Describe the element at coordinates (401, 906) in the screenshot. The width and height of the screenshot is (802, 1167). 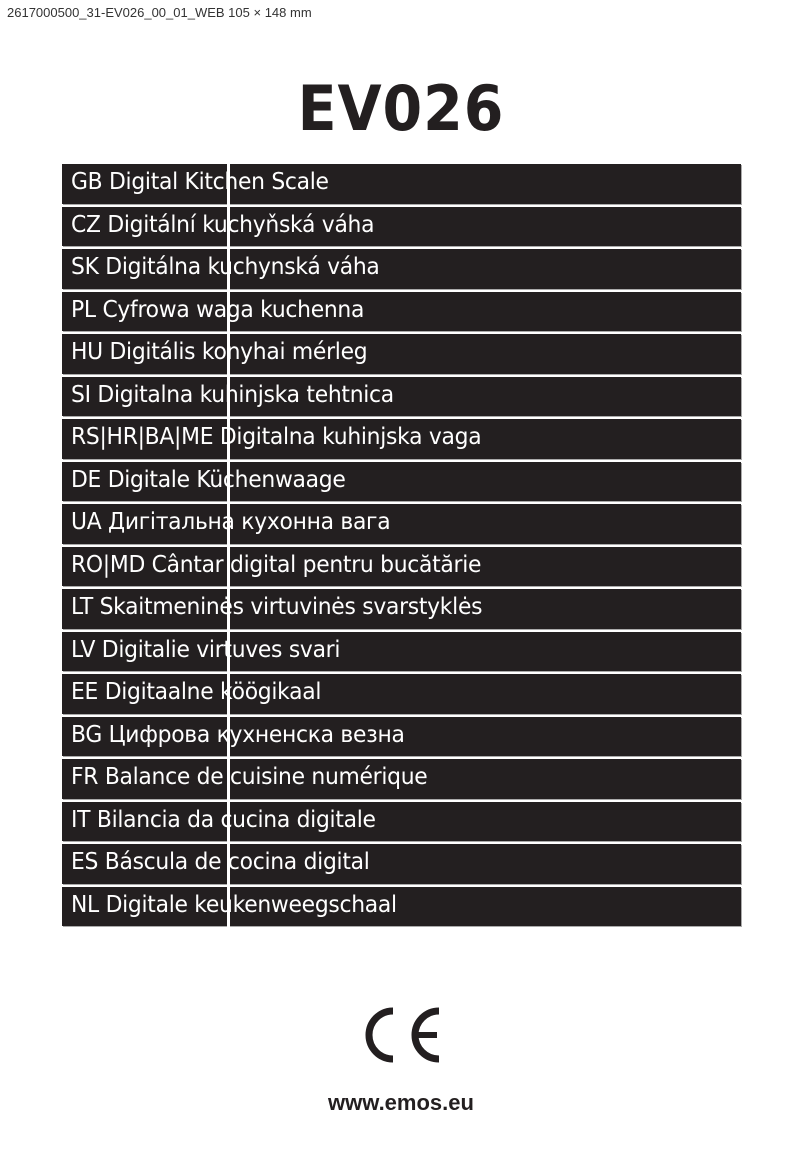
I see `language-row: NL Digitale keukenweegschaal` at that location.